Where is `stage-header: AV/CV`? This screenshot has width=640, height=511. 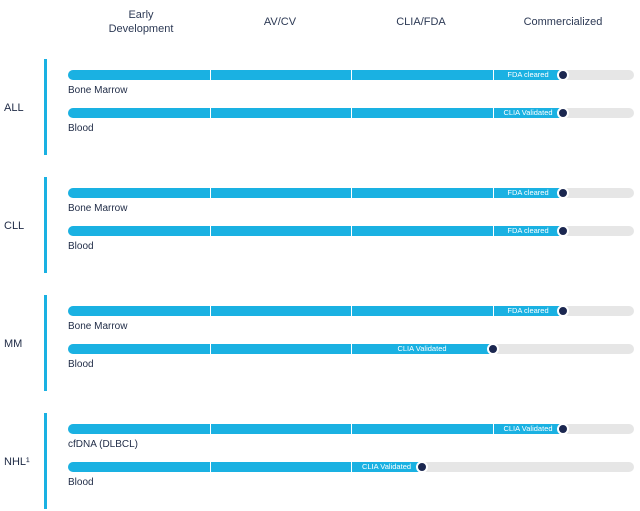 stage-header: AV/CV is located at coordinates (280, 22).